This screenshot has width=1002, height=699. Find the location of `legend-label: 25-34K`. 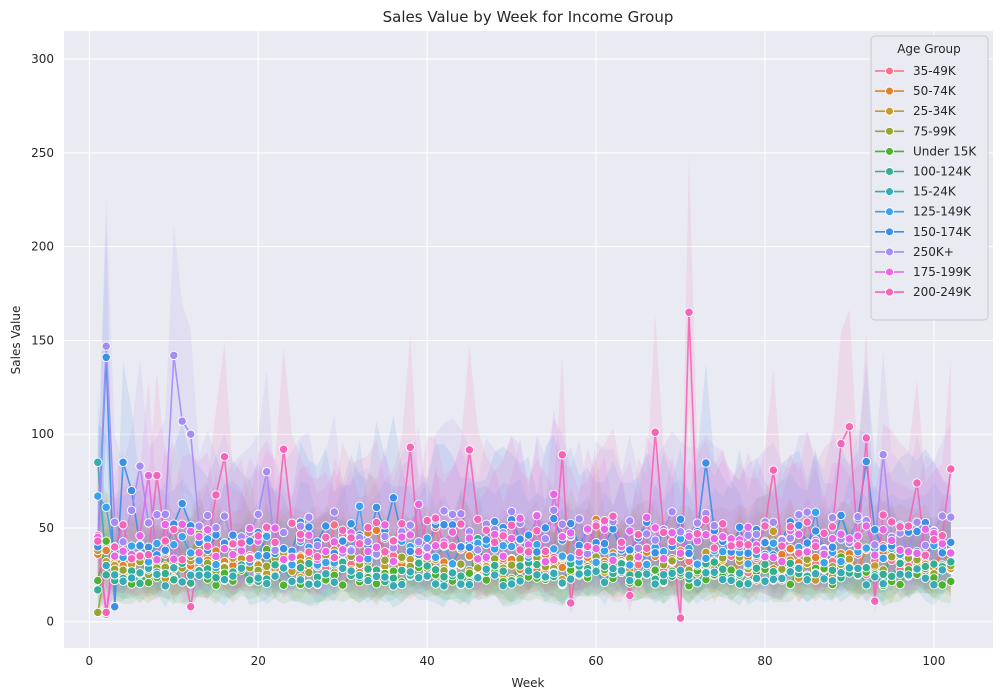

legend-label: 25-34K is located at coordinates (935, 111).